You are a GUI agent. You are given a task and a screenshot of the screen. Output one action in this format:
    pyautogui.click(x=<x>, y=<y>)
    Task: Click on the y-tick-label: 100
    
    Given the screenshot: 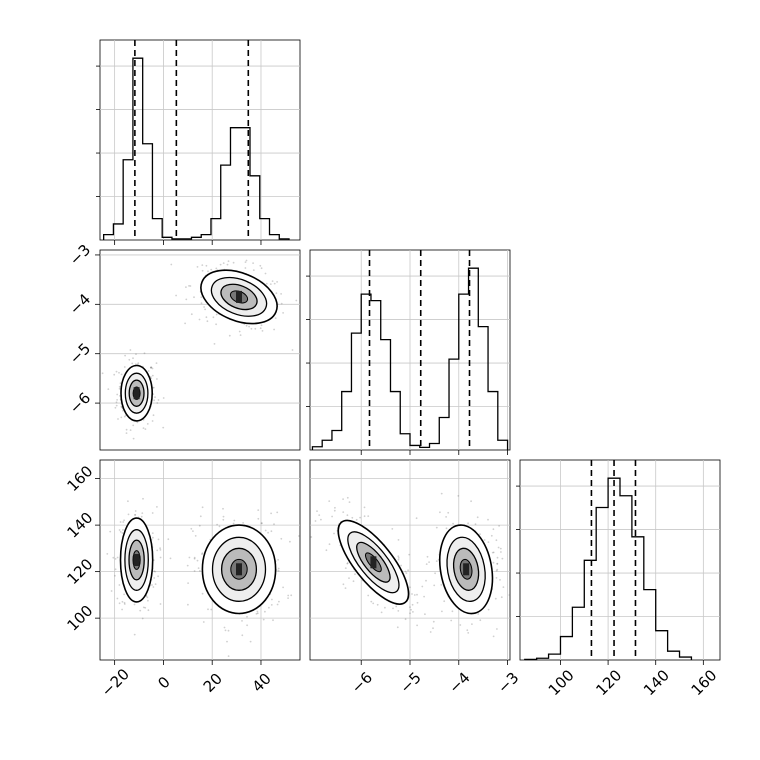 What is the action you would take?
    pyautogui.click(x=80, y=618)
    